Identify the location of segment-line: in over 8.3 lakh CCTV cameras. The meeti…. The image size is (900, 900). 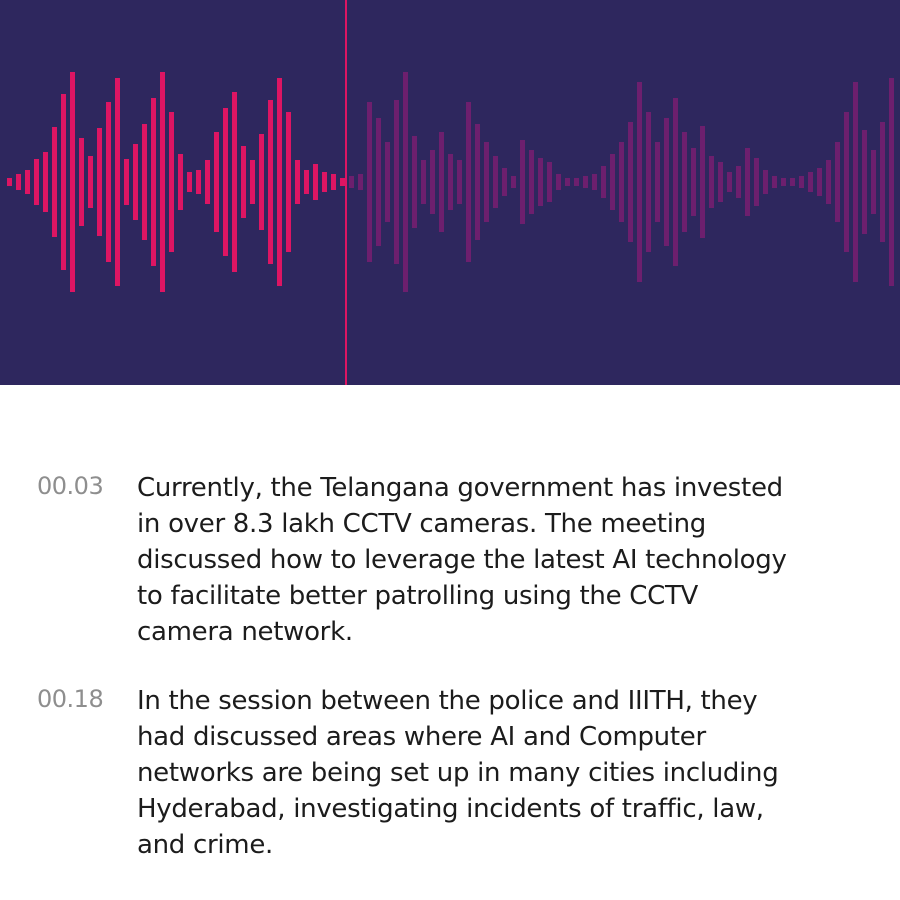
(422, 524).